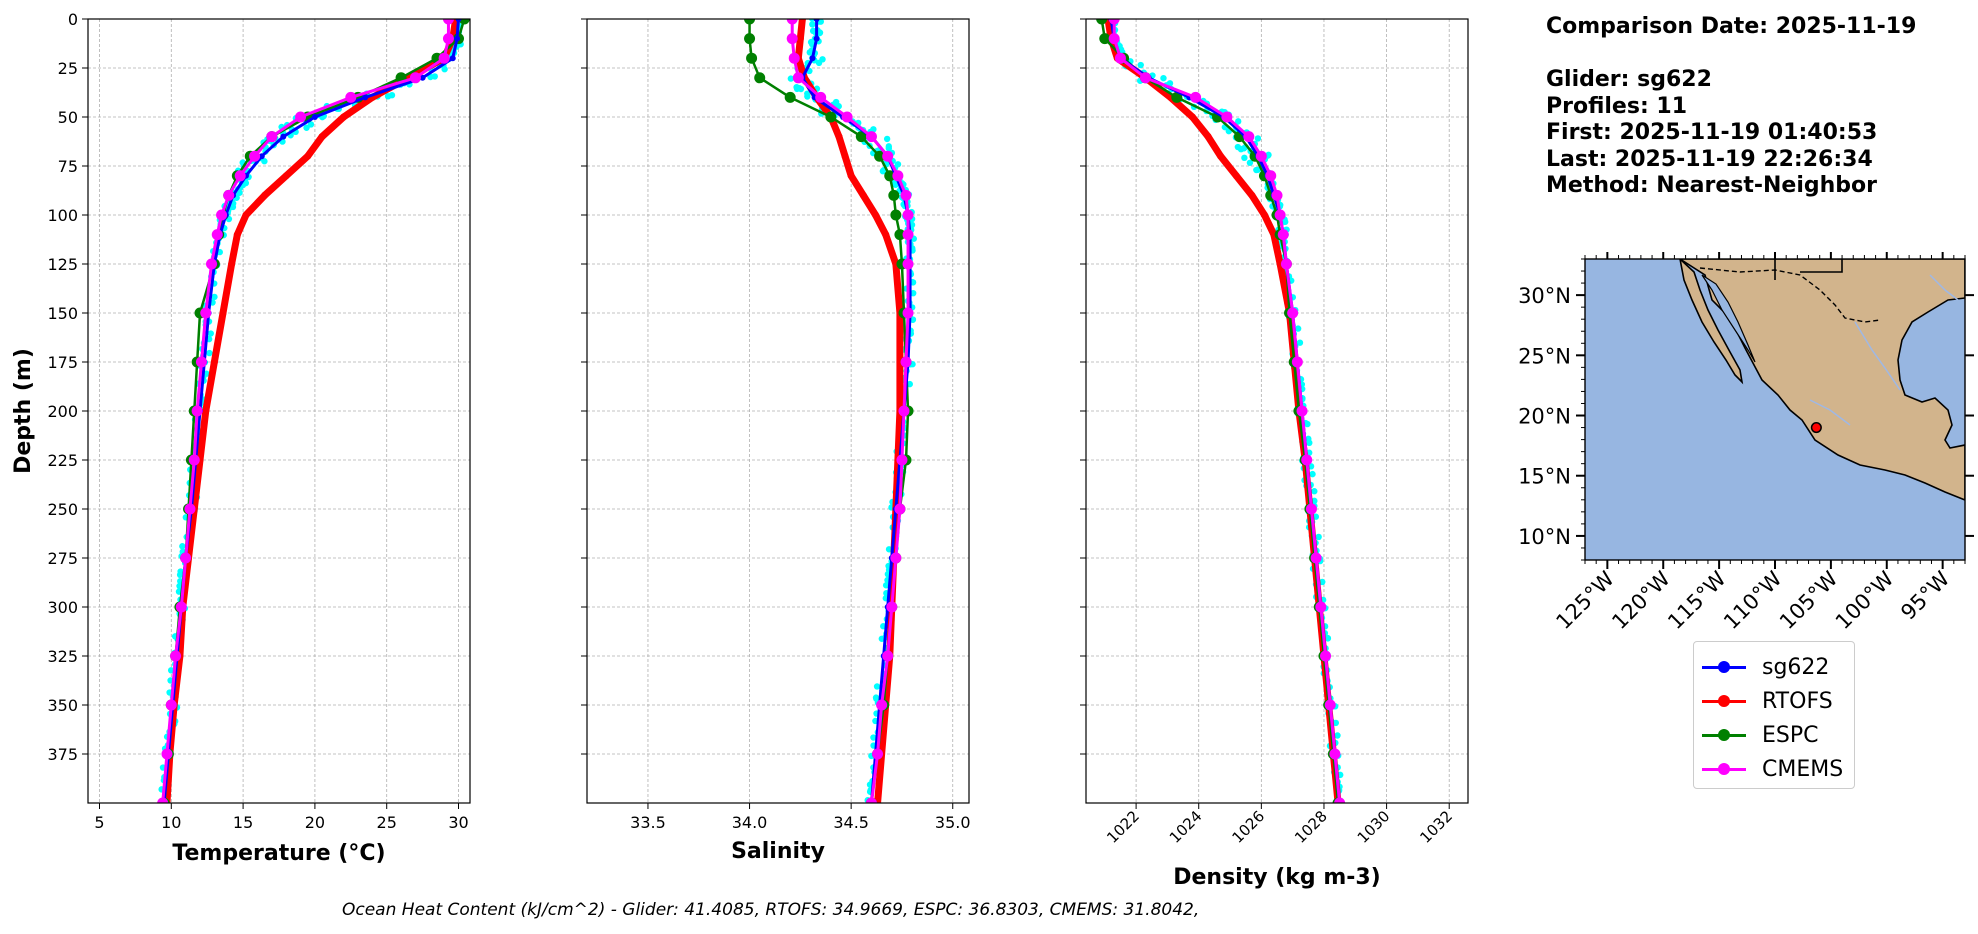 Image resolution: width=1978 pixels, height=934 pixels. I want to click on map-lon-label: 120°W, so click(1641, 600).